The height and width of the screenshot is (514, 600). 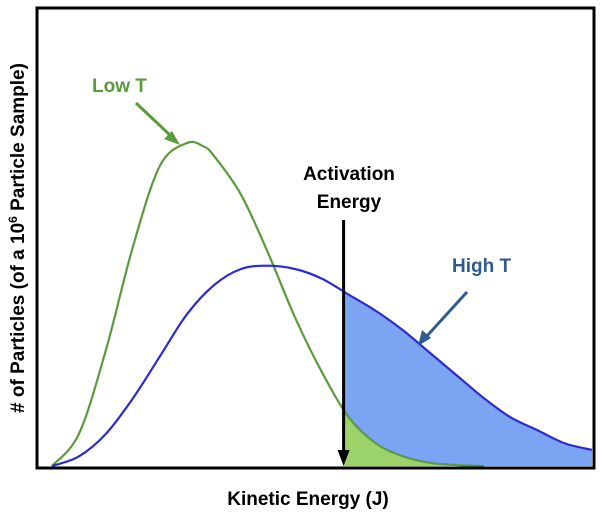 I want to click on low-t-annotation-arrow, so click(x=157, y=123).